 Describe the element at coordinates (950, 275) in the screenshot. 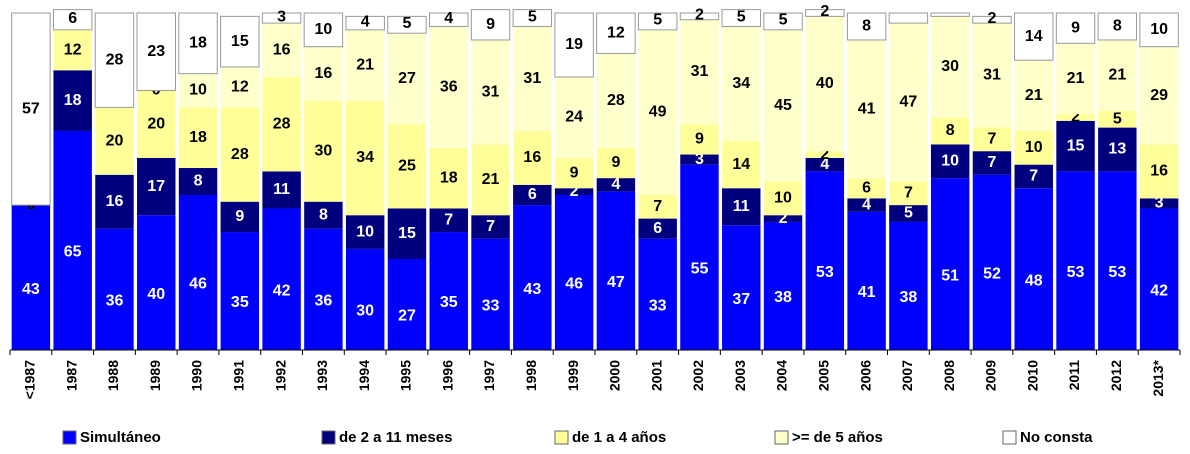

I see `data-label: 51` at that location.